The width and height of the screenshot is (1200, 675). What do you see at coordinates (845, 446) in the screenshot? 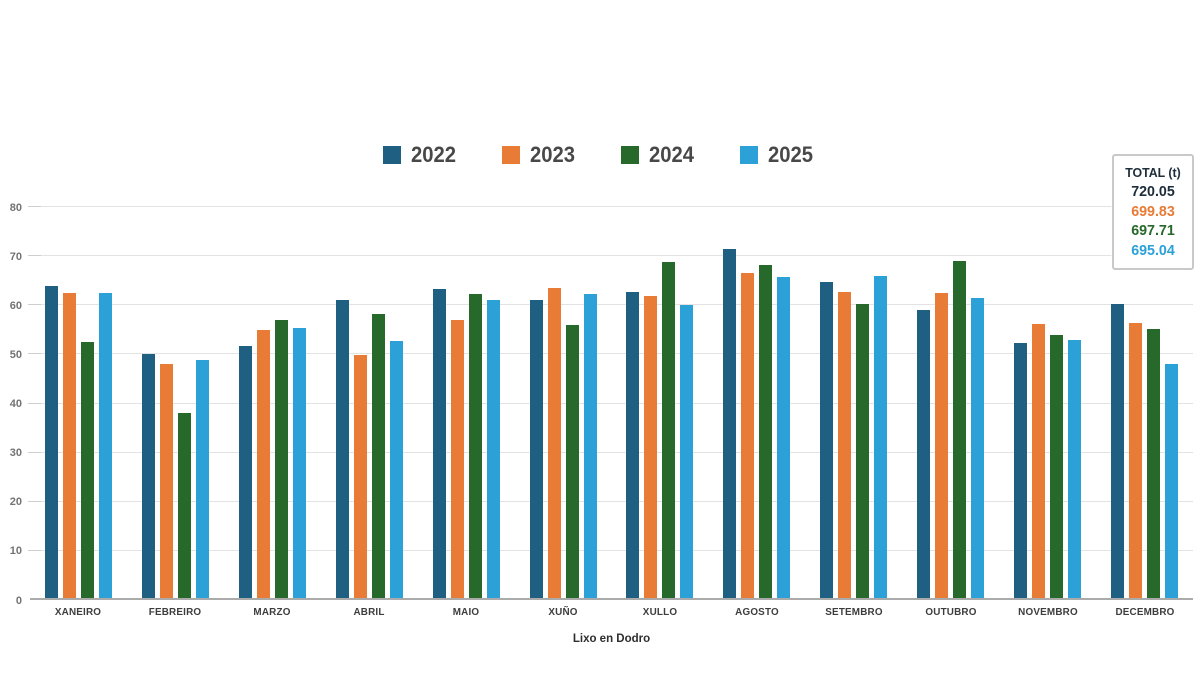
I see `bar-2023-setembro` at bounding box center [845, 446].